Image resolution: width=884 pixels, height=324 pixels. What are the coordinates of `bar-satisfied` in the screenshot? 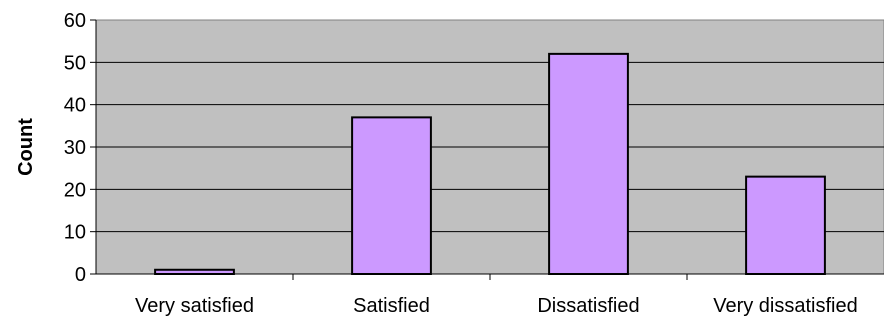 It's located at (391, 195).